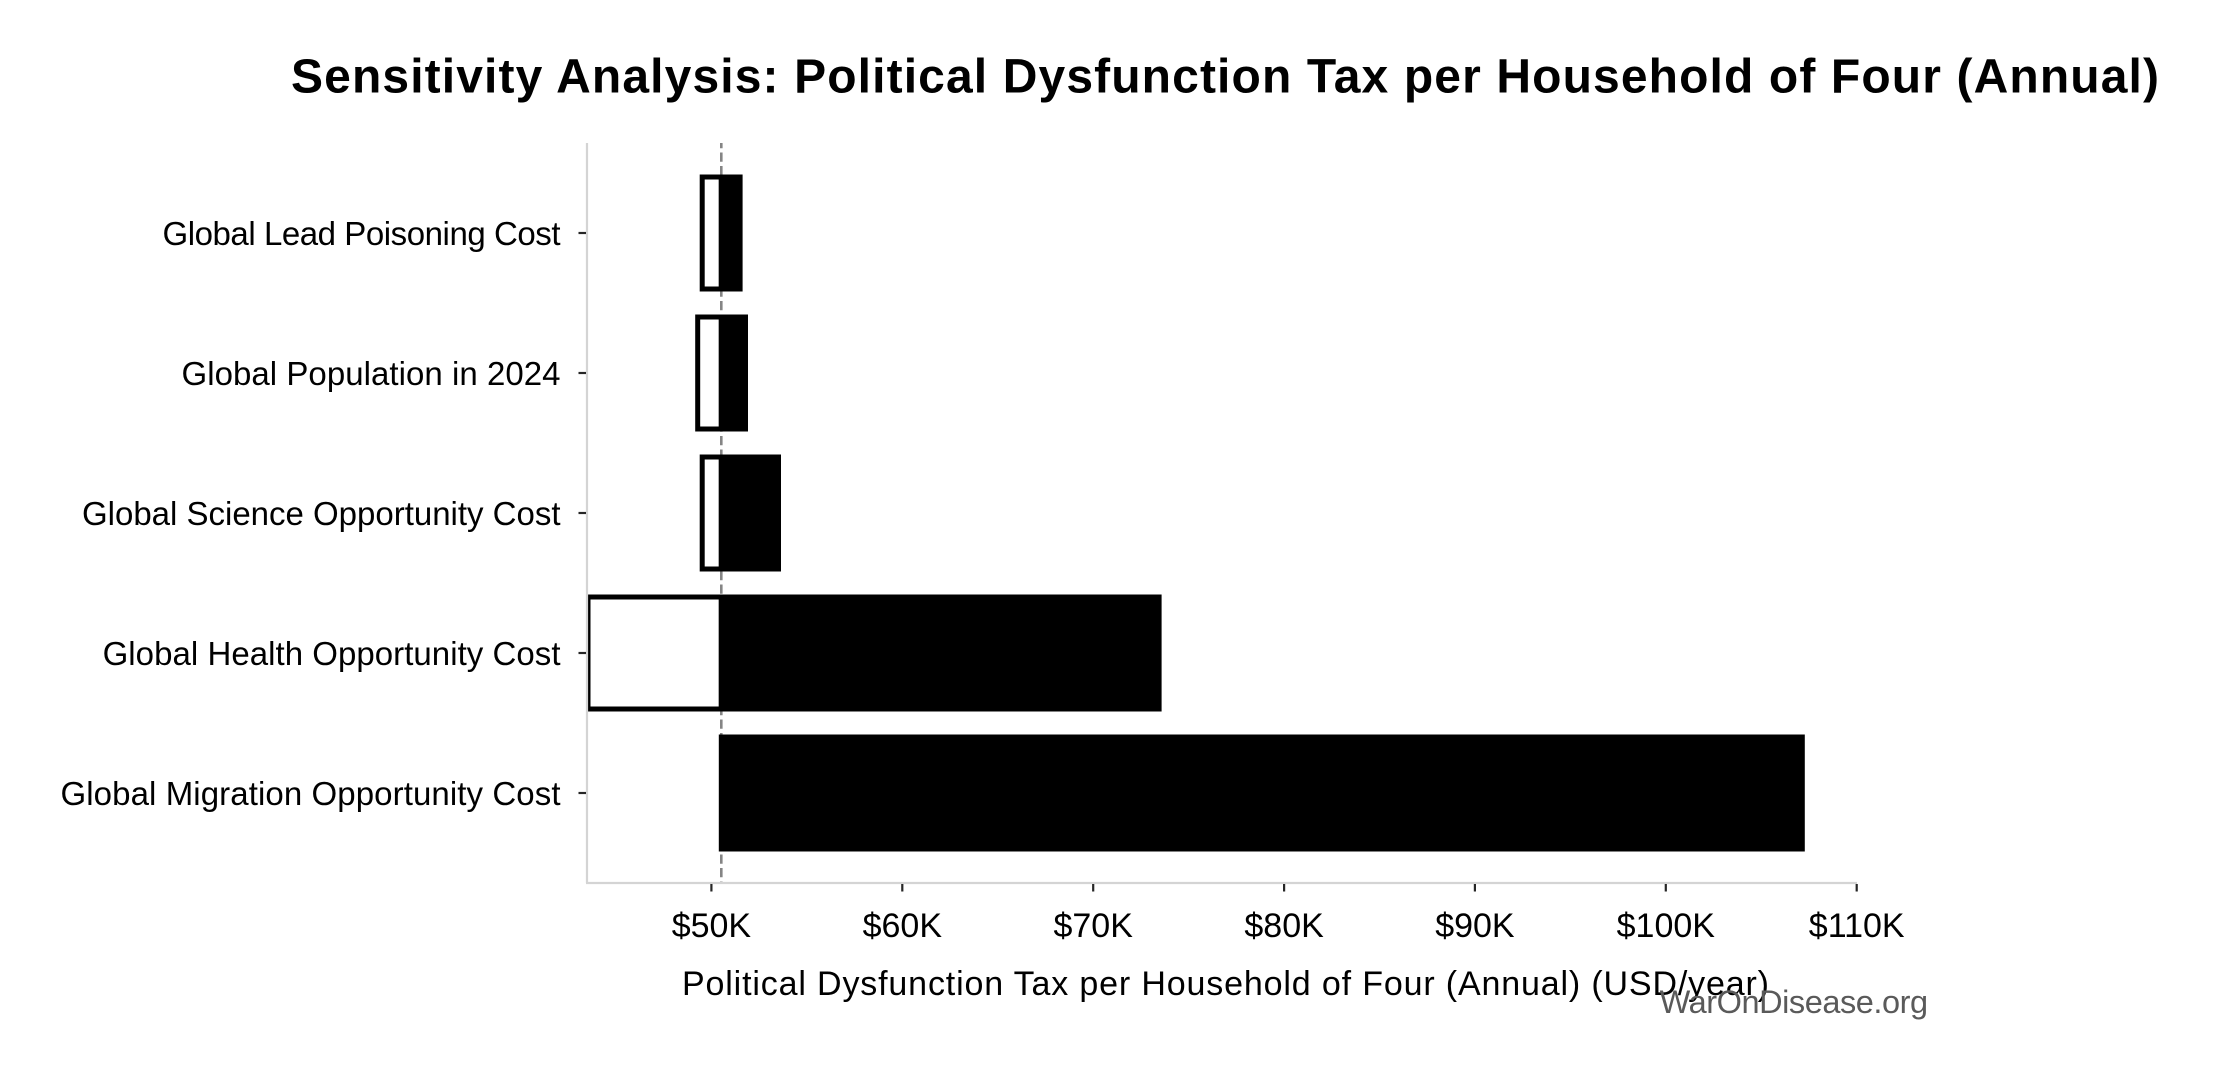 The height and width of the screenshot is (1080, 2216). What do you see at coordinates (1666, 926) in the screenshot?
I see `svg-text: $100K` at bounding box center [1666, 926].